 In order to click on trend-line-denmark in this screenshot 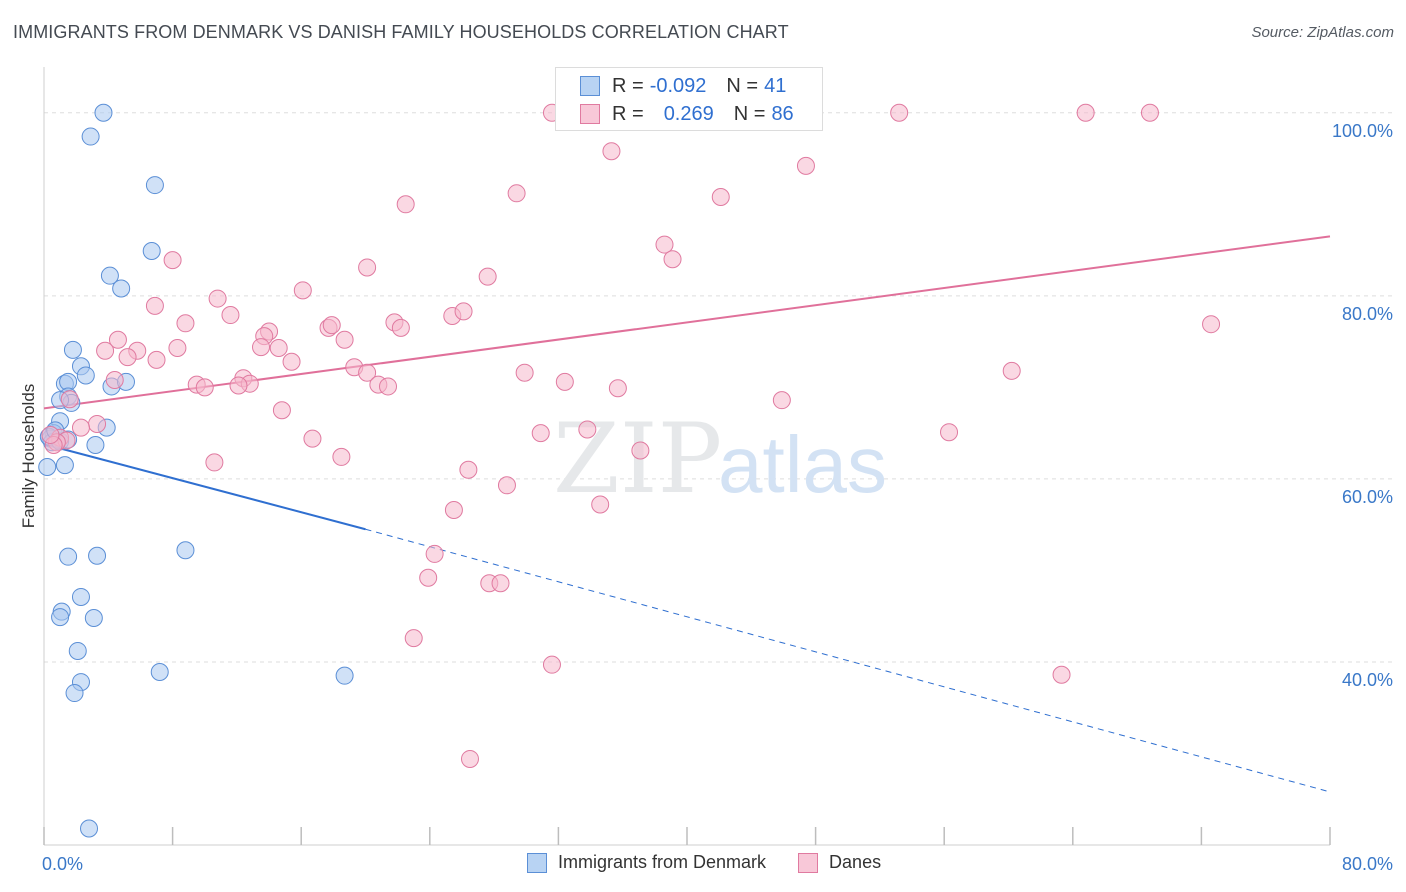, I will do `click(204, 487)`.